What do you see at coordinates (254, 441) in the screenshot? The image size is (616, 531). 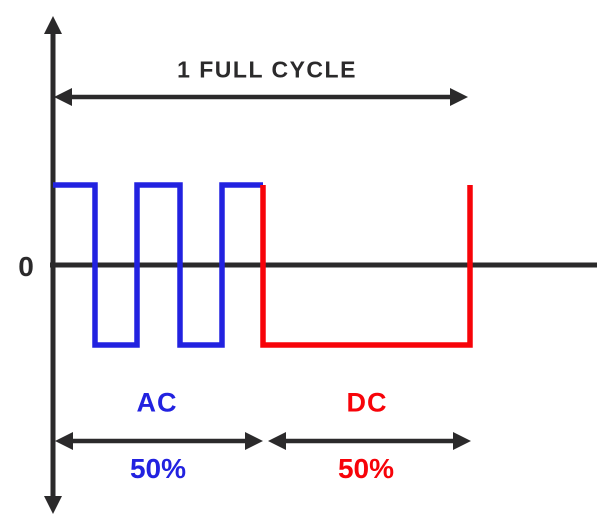 I see `ac-duration-right-arrowhead-icon` at bounding box center [254, 441].